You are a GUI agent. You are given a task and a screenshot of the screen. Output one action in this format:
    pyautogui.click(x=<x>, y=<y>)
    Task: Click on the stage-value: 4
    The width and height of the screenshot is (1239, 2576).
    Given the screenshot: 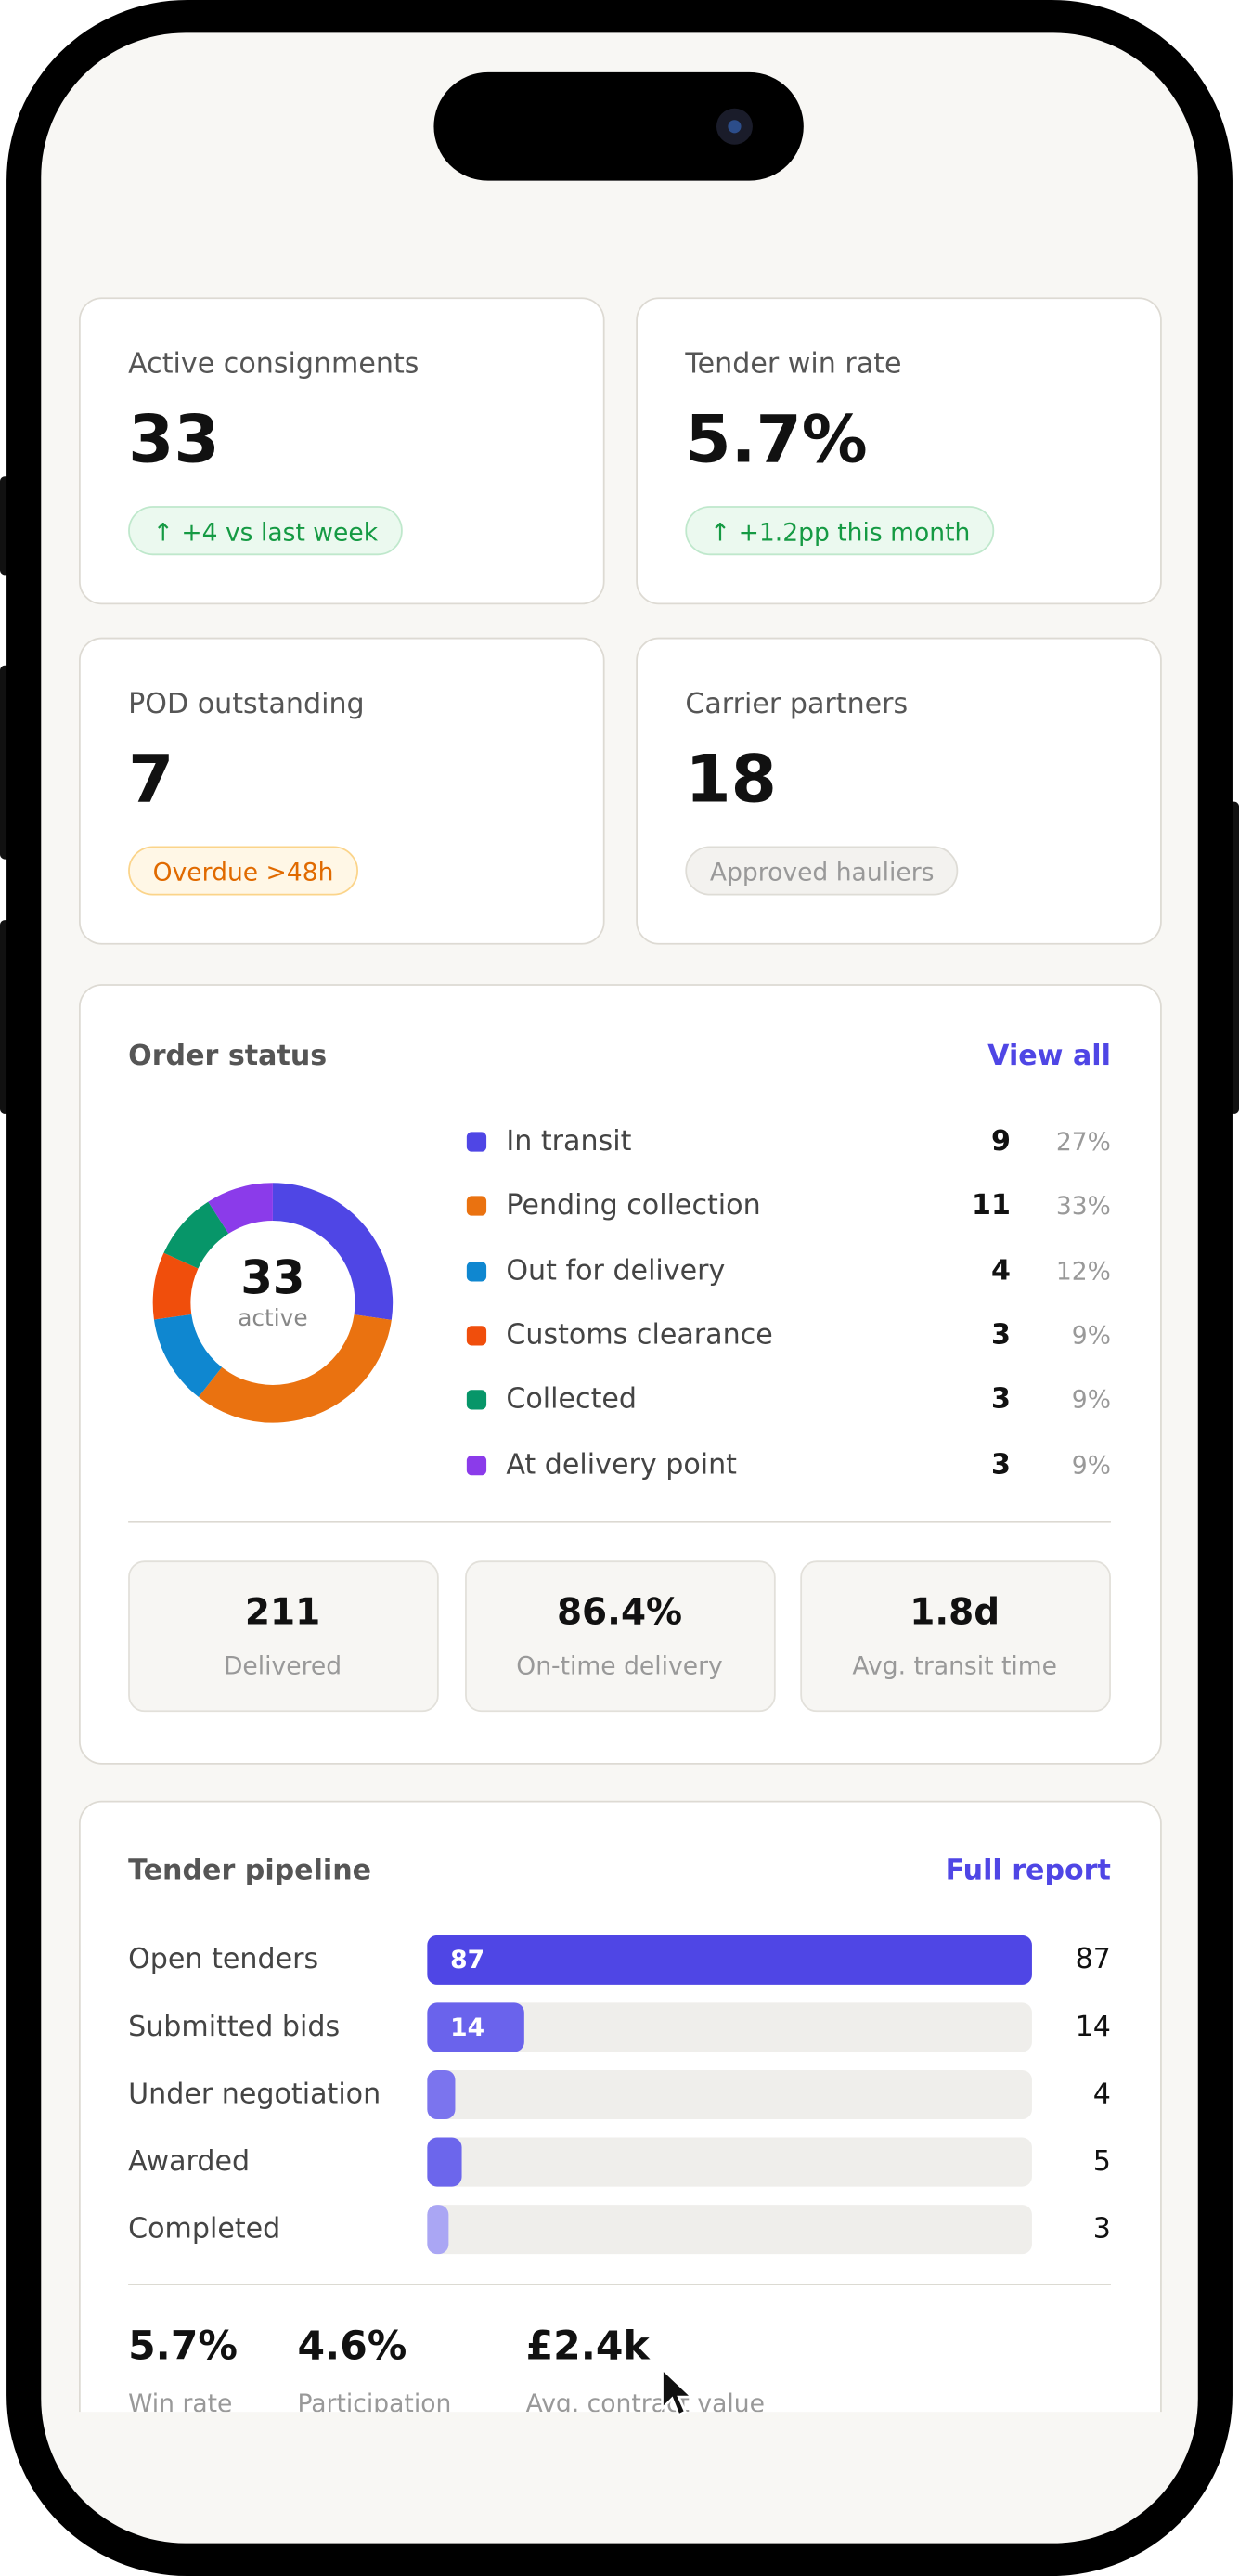 What is the action you would take?
    pyautogui.click(x=1101, y=2095)
    